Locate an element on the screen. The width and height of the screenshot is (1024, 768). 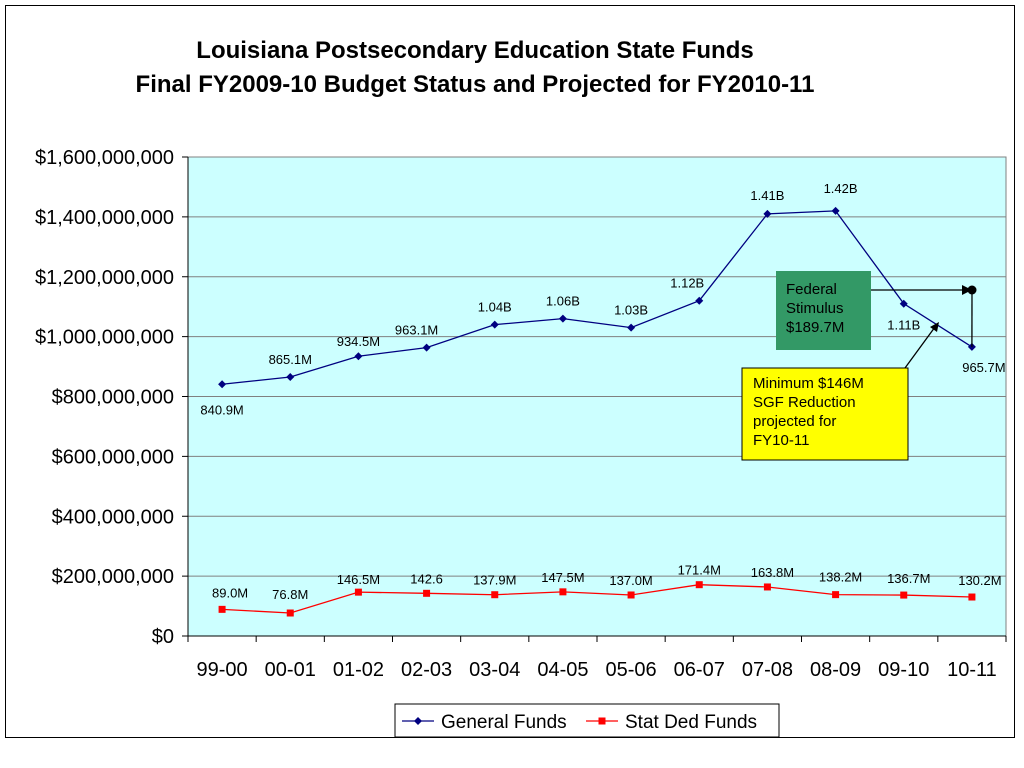
reduction-arrow is located at coordinates (920, 347).